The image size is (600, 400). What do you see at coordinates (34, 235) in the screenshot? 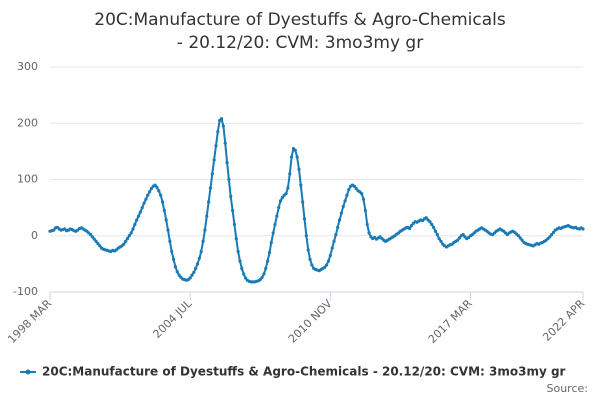
I see `y-tick-label: 0` at bounding box center [34, 235].